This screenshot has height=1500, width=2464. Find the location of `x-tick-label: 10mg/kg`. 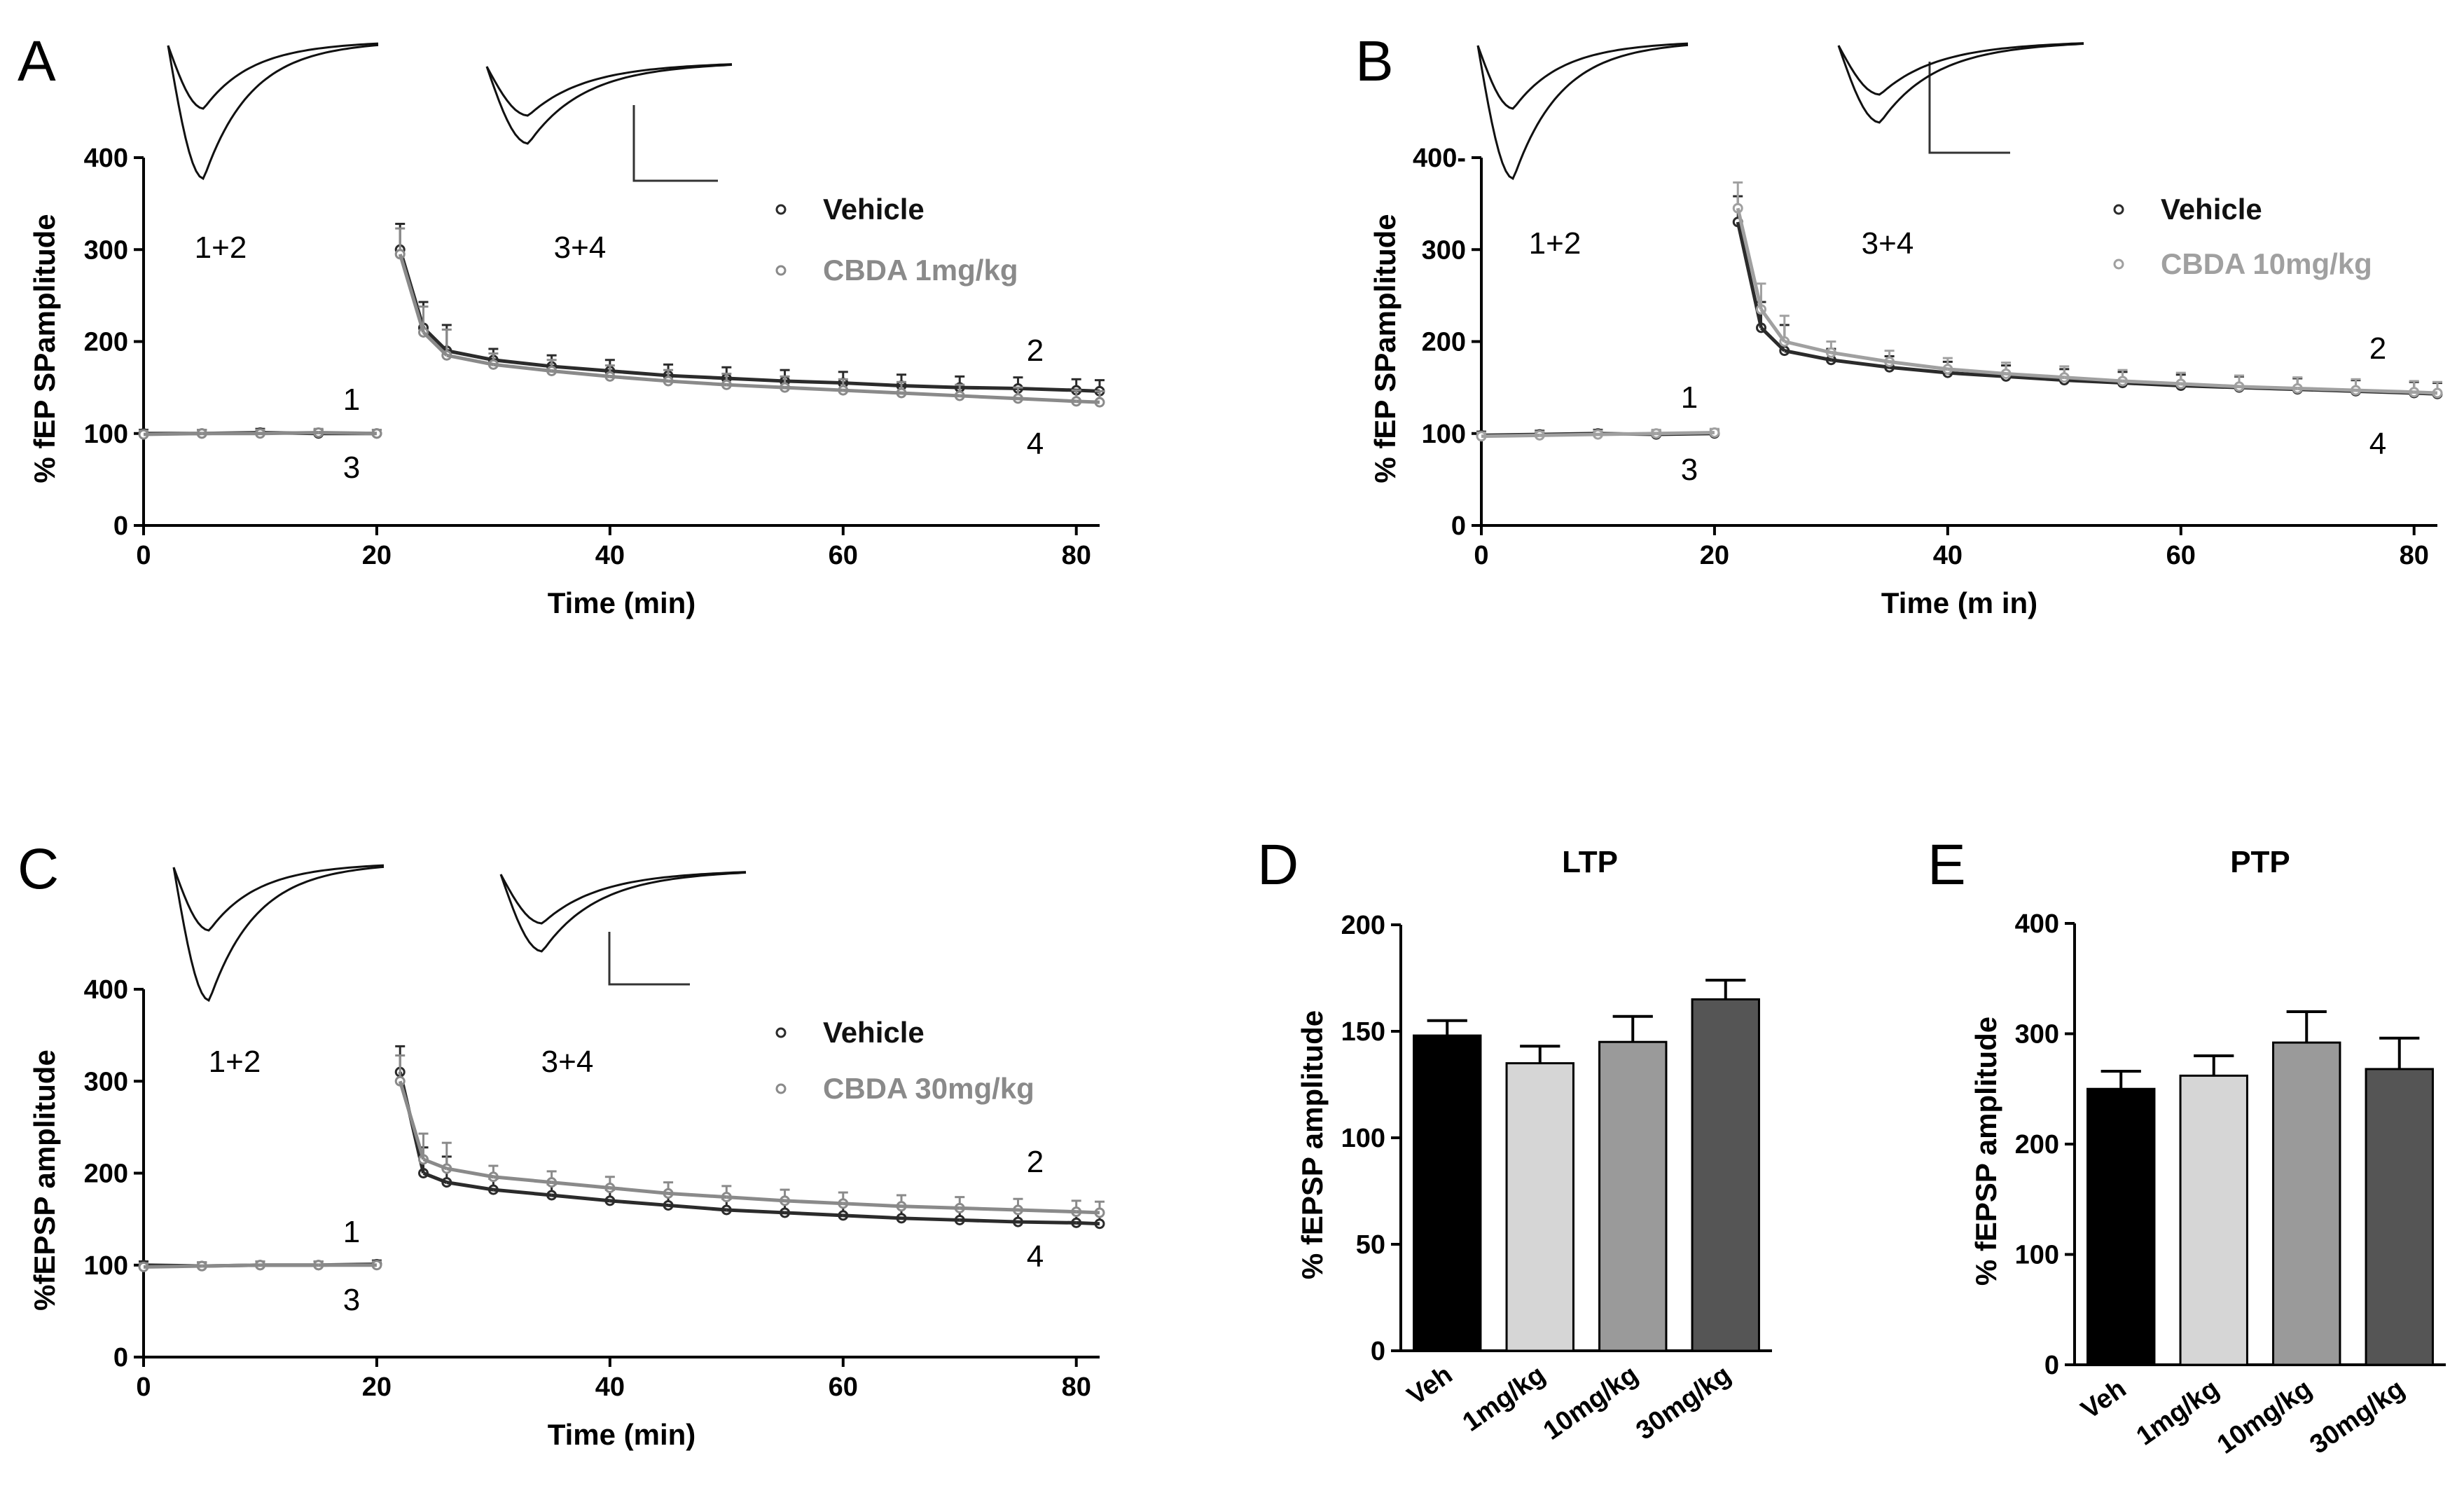

x-tick-label: 10mg/kg is located at coordinates (2264, 1417).